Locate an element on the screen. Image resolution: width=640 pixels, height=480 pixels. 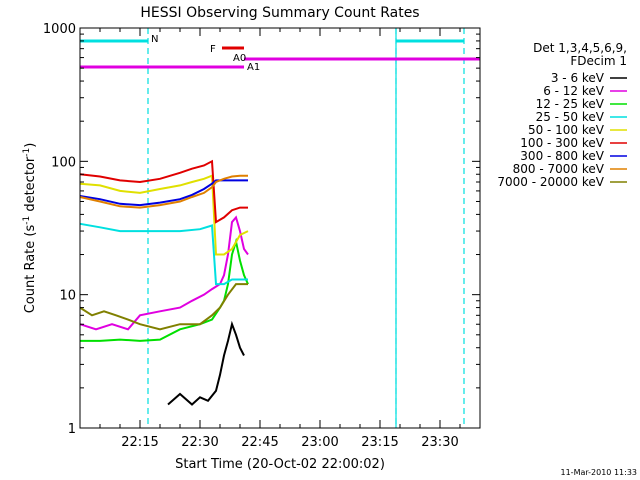
x-tick-label: 23:15 is located at coordinates (379, 442).